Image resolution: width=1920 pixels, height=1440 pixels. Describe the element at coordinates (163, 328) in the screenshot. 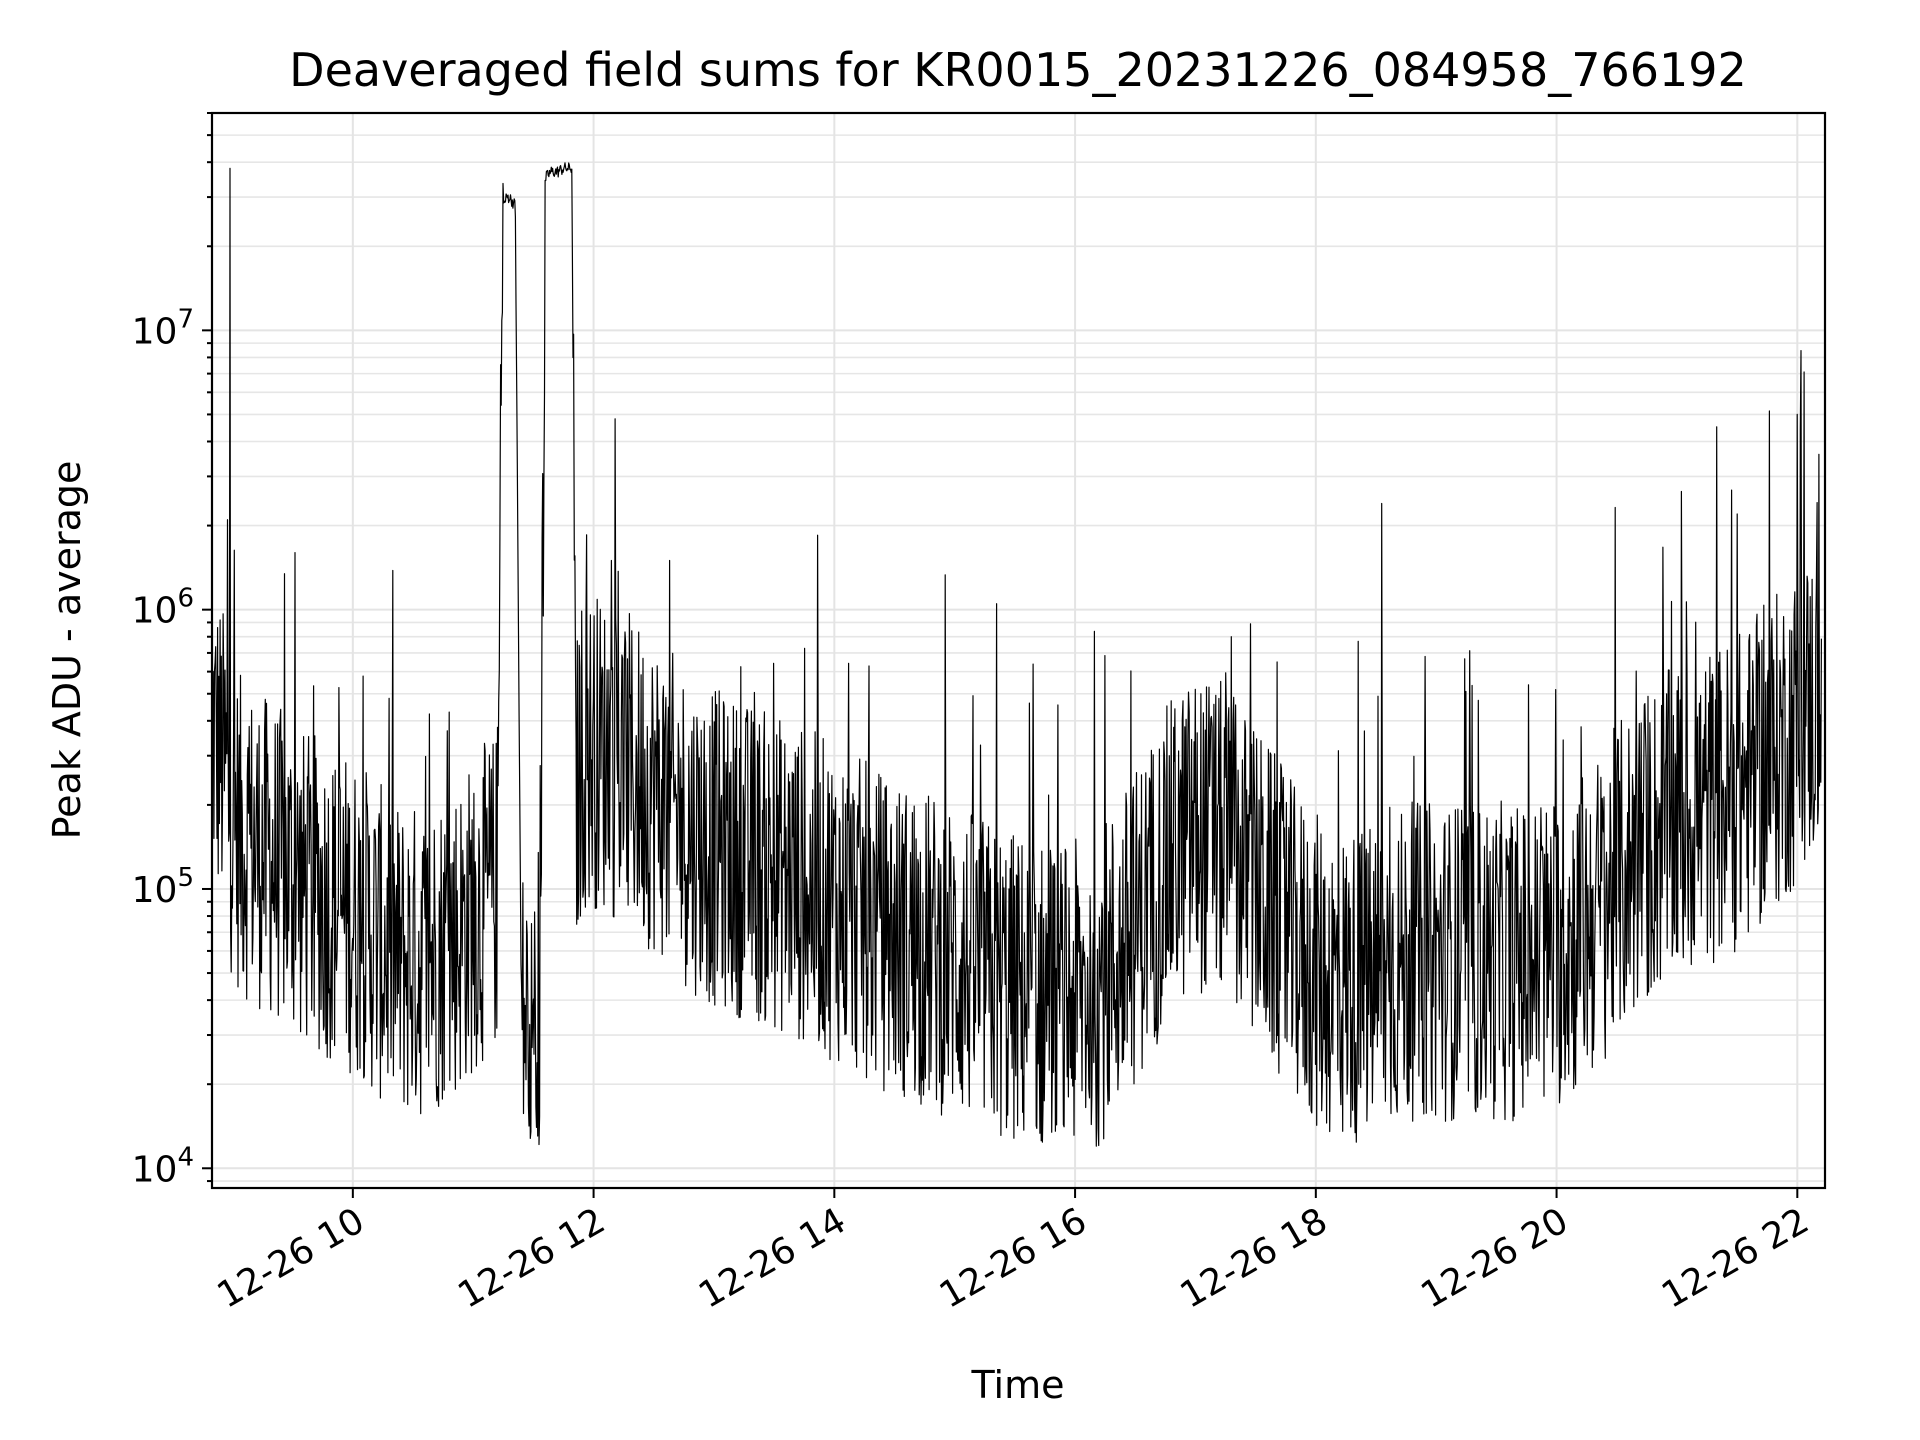

I see `y-tick-label: 10⁷` at that location.